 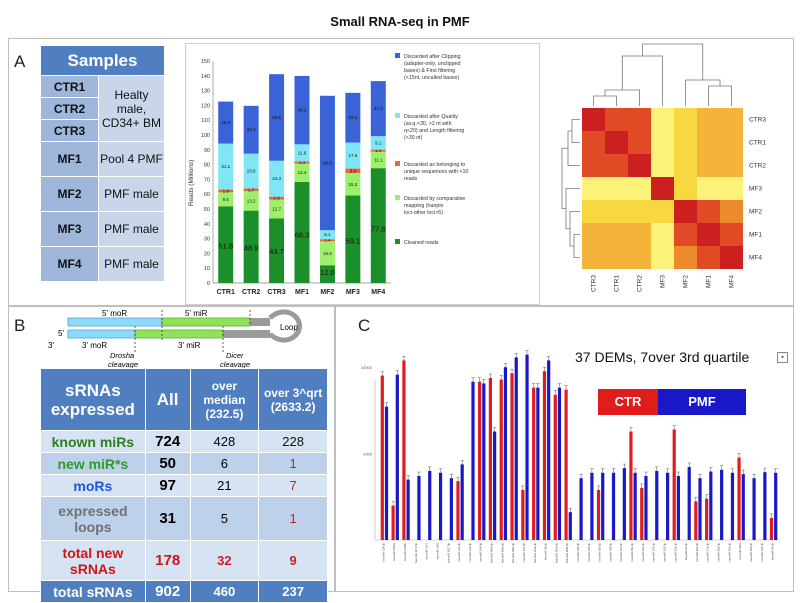 I want to click on label-5-prime: 5', so click(x=61, y=333).